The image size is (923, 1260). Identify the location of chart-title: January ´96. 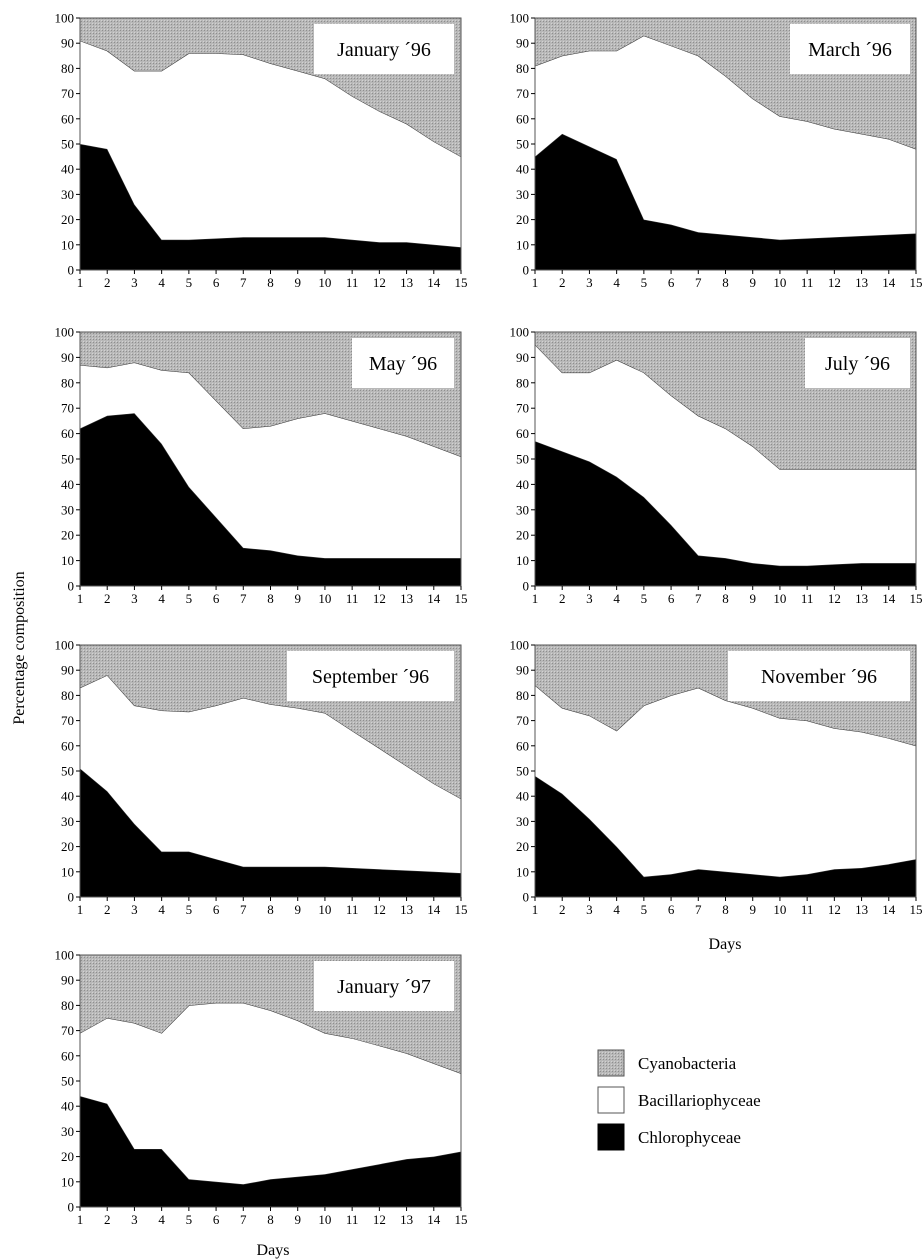
(384, 50).